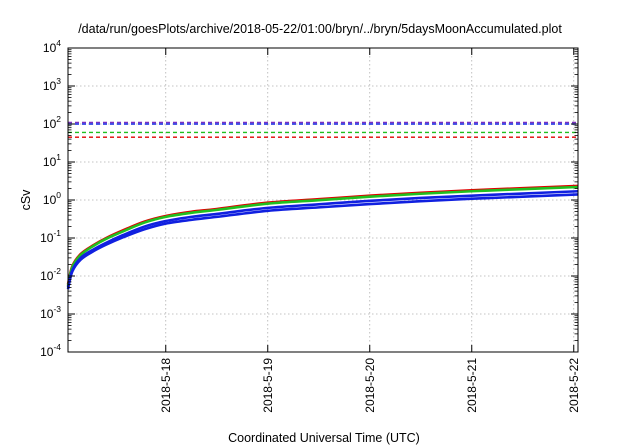  I want to click on y-axis-label: cSv, so click(26, 200).